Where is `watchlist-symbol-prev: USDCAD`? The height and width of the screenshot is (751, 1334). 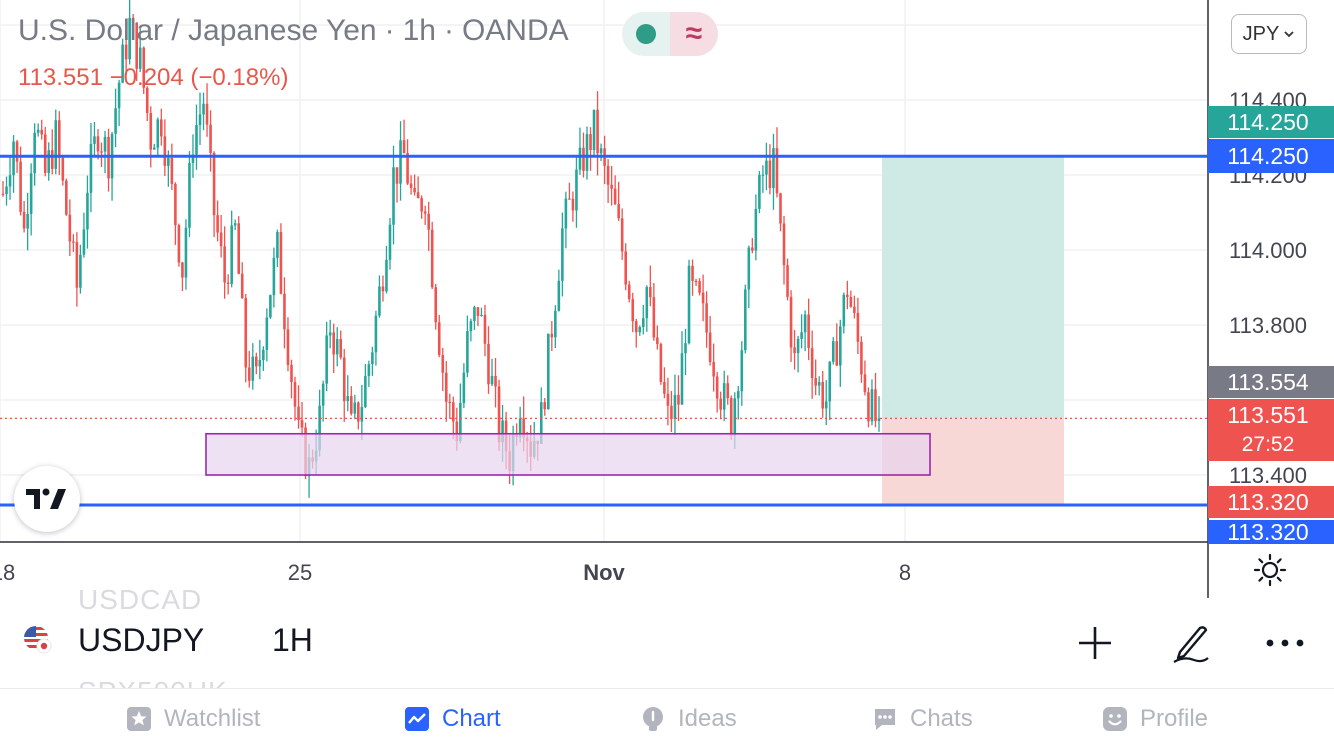
watchlist-symbol-prev: USDCAD is located at coordinates (140, 599).